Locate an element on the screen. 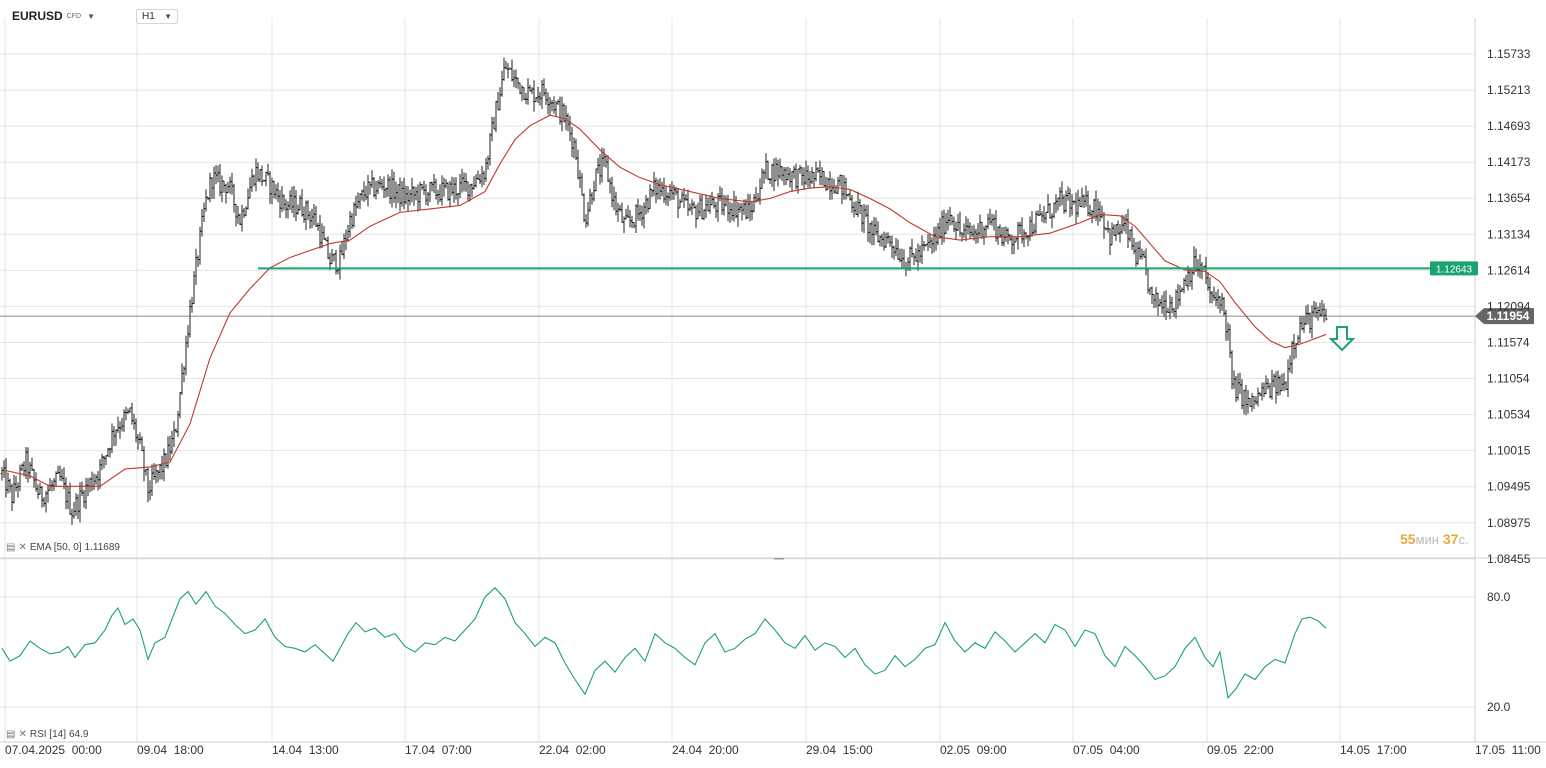 This screenshot has height=768, width=1546. price-axis-label: 1.13654 is located at coordinates (1509, 198).